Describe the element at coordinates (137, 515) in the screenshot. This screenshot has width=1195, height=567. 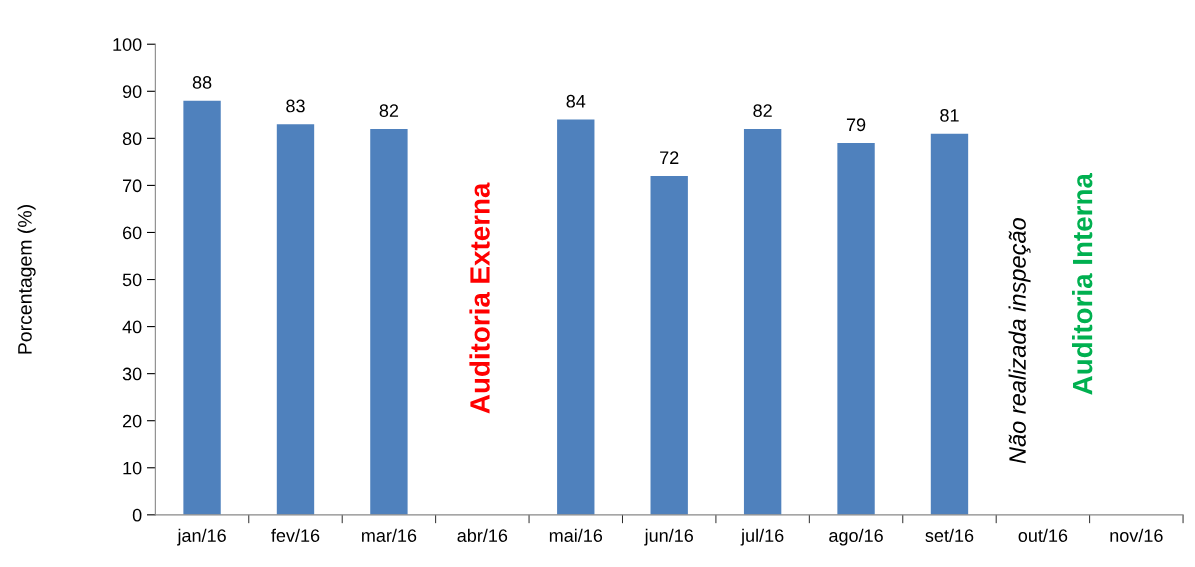
I see `y-tick-label: 0` at that location.